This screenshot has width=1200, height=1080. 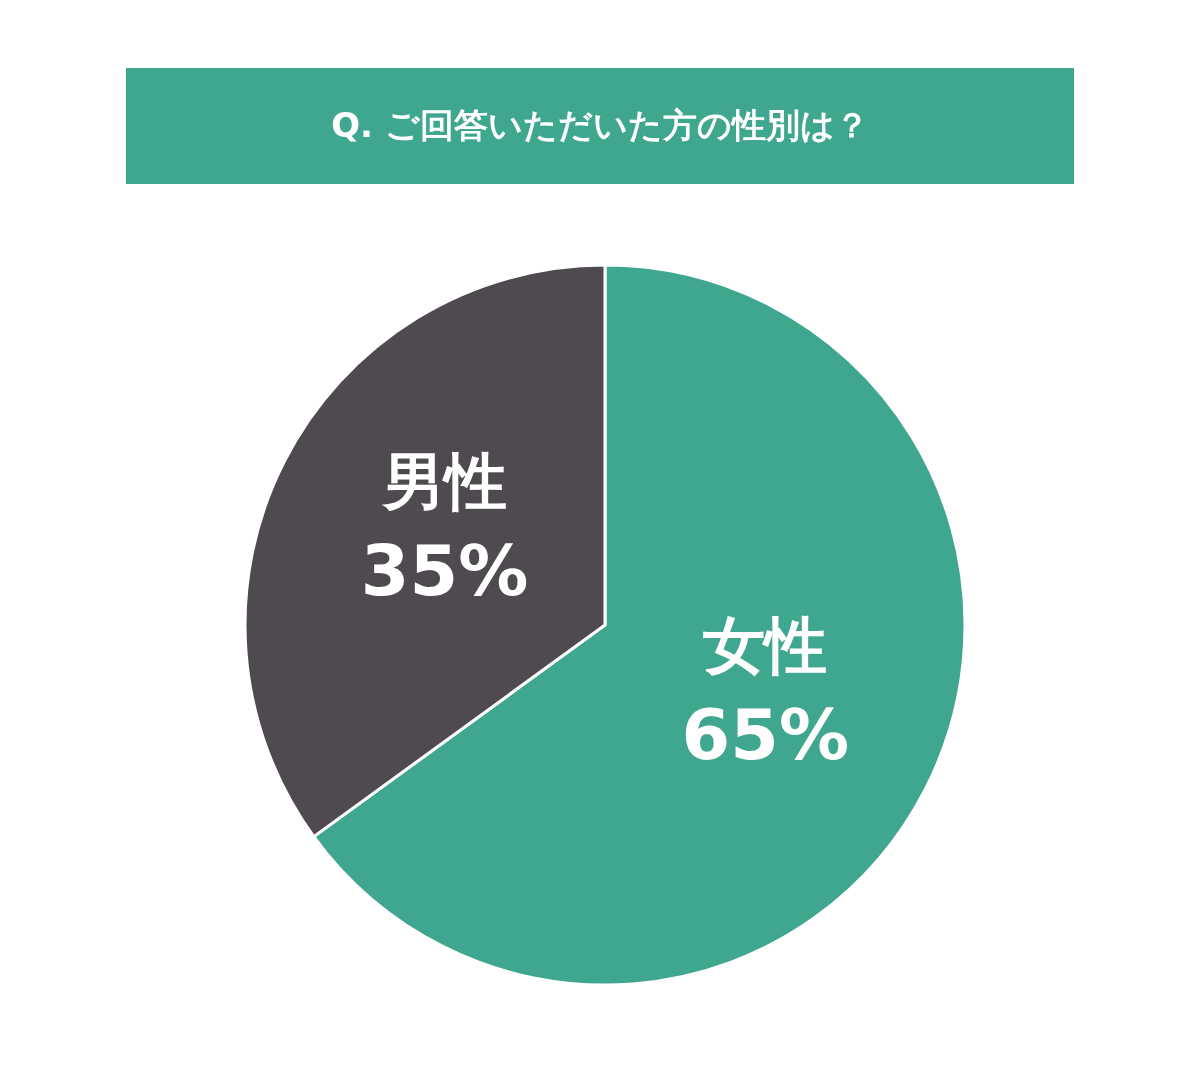 What do you see at coordinates (765, 734) in the screenshot?
I see `data-label: 65%` at bounding box center [765, 734].